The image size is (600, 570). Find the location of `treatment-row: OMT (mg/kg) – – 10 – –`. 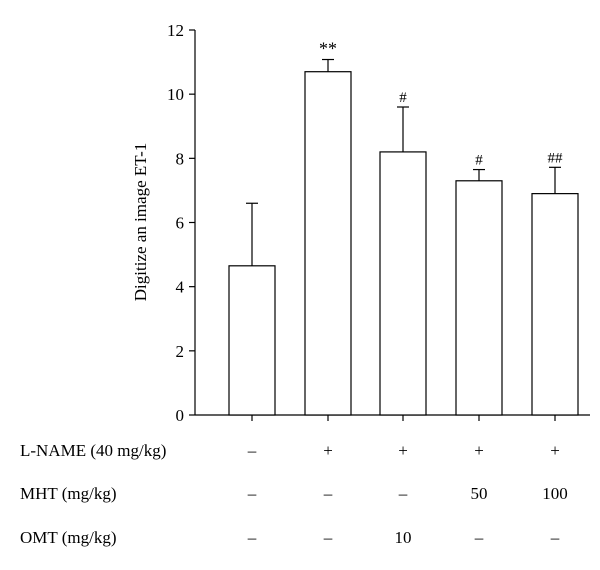

treatment-row: OMT (mg/kg) – – 10 – – is located at coordinates (300, 538).